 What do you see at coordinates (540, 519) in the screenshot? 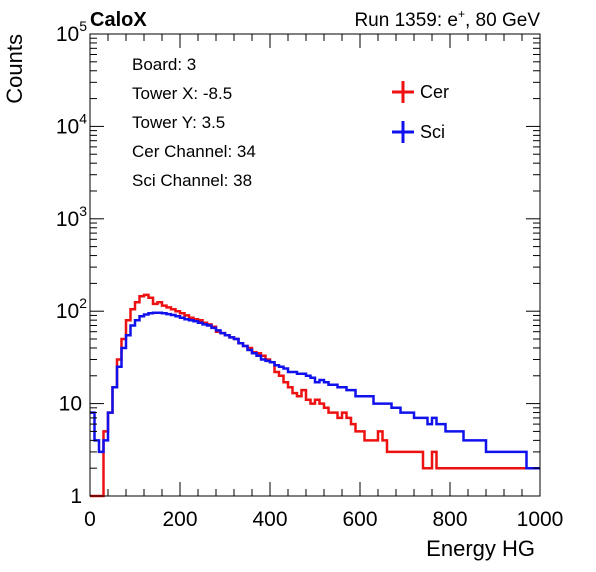
I see `x-tick-label: 1000` at bounding box center [540, 519].